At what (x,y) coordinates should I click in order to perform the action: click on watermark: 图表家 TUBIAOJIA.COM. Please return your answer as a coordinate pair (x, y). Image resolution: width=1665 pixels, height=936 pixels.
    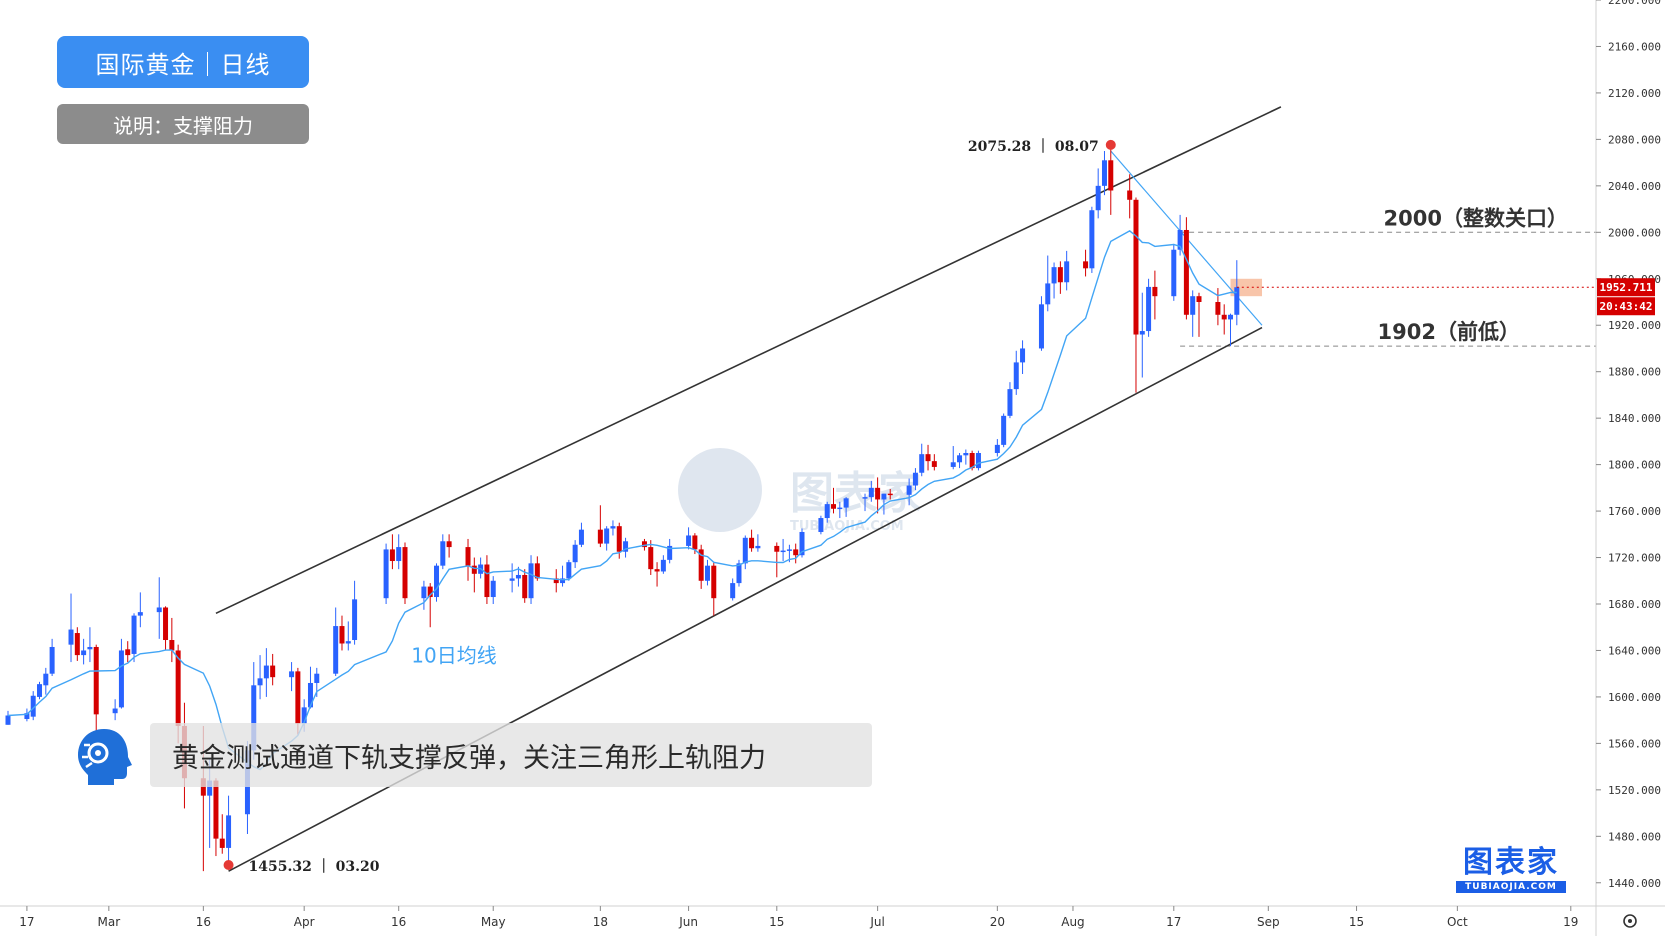
    Looking at the image, I should click on (800, 491).